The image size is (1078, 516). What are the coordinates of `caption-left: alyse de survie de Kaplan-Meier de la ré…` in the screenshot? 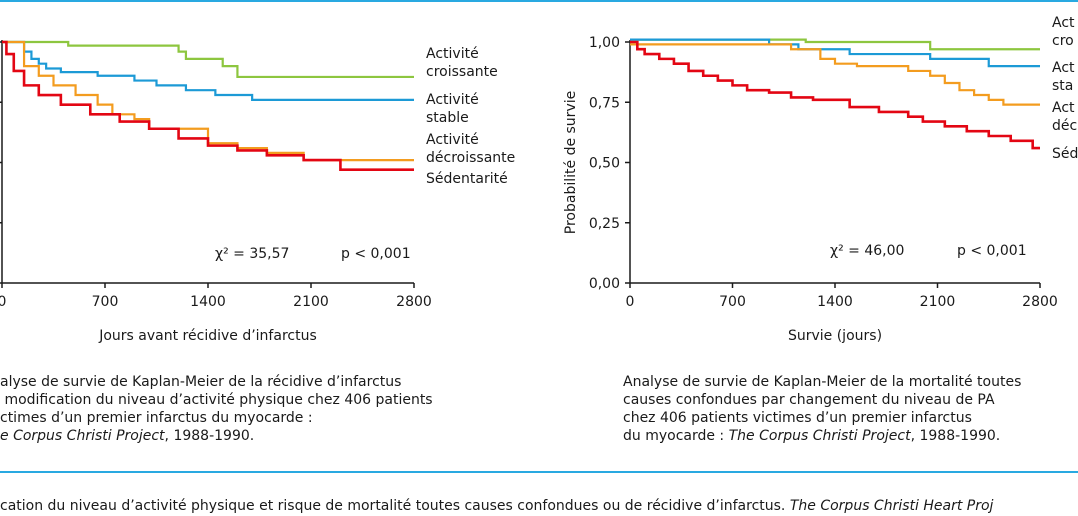 It's located at (216, 409).